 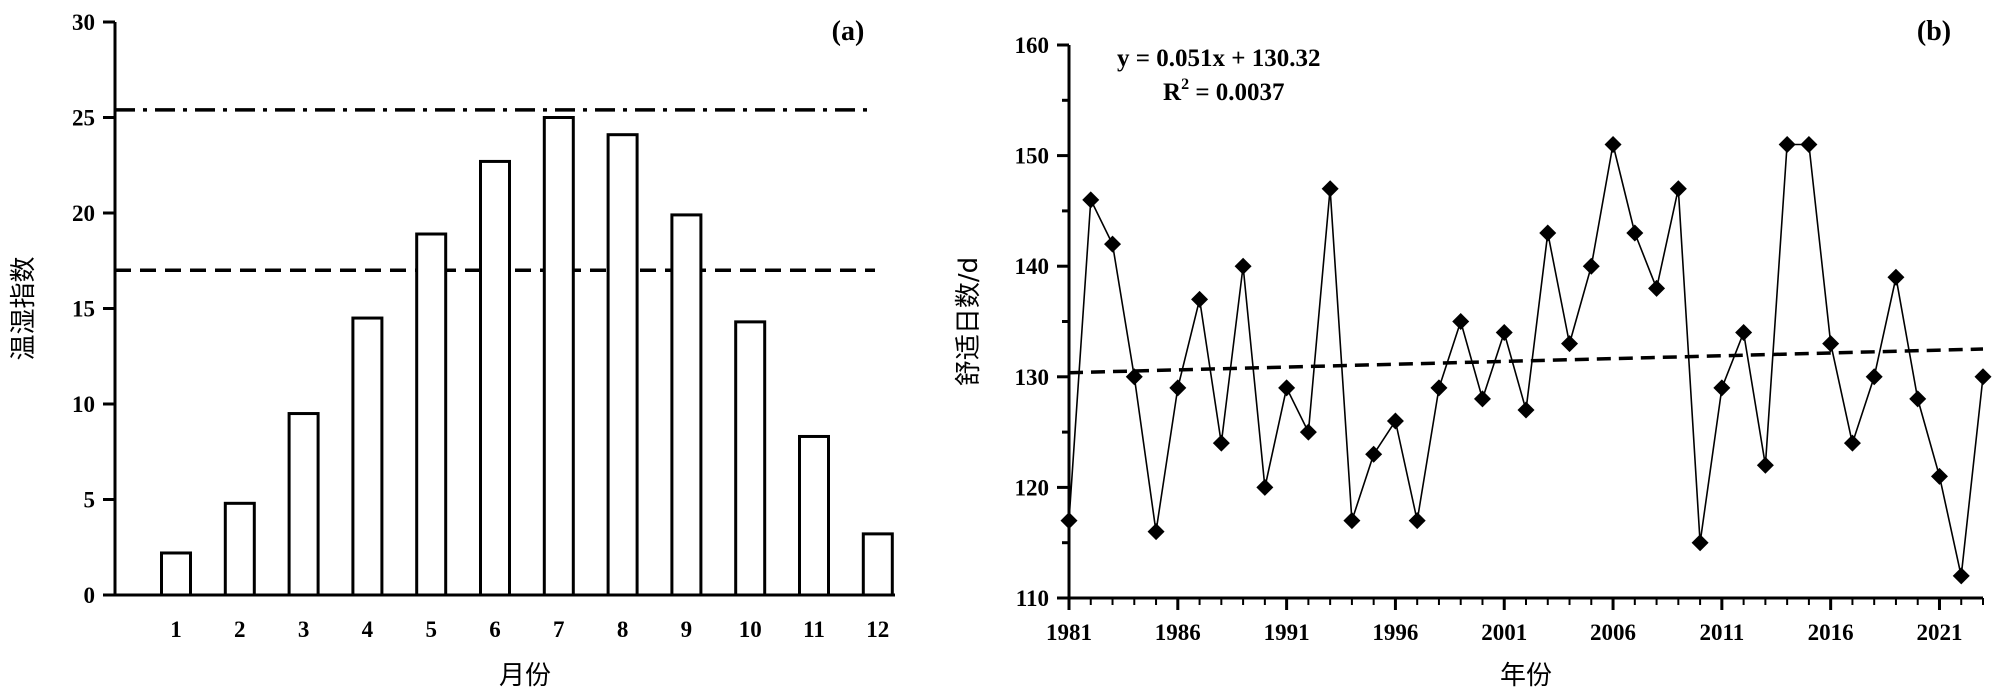 I want to click on x-tick-label-a: 3, so click(x=304, y=629).